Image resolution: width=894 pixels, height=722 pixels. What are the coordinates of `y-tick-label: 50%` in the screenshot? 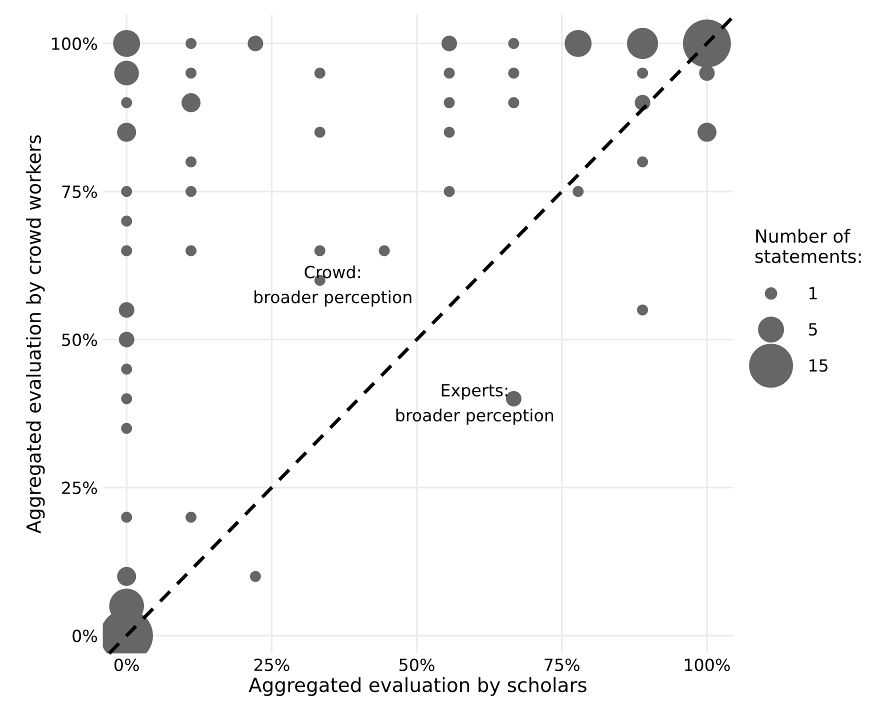 It's located at (80, 340).